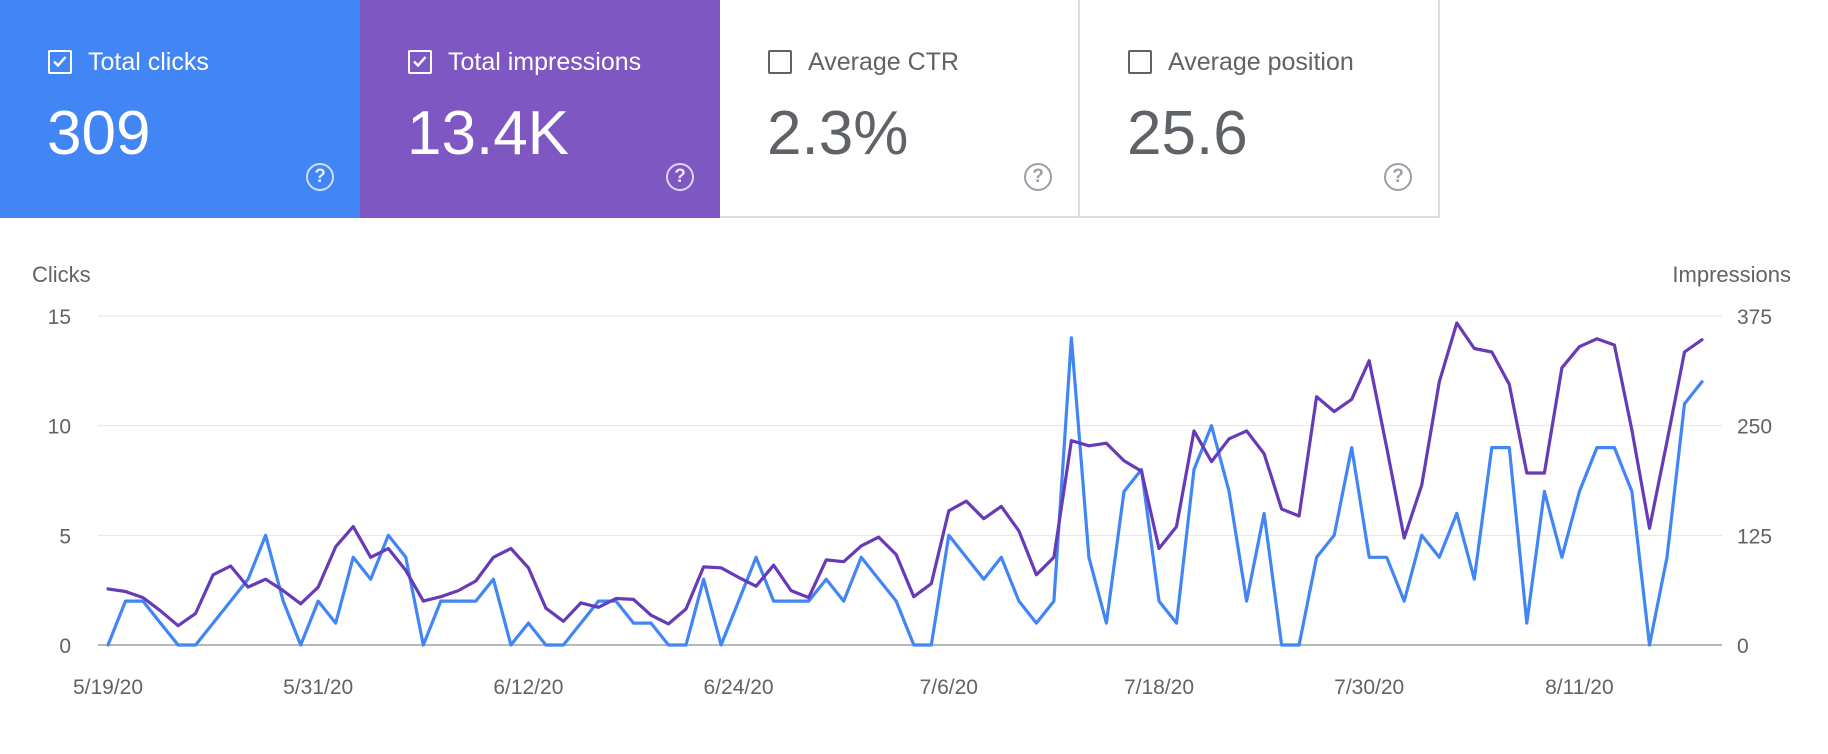 This screenshot has width=1828, height=754. I want to click on y-tick-left: 15, so click(59, 317).